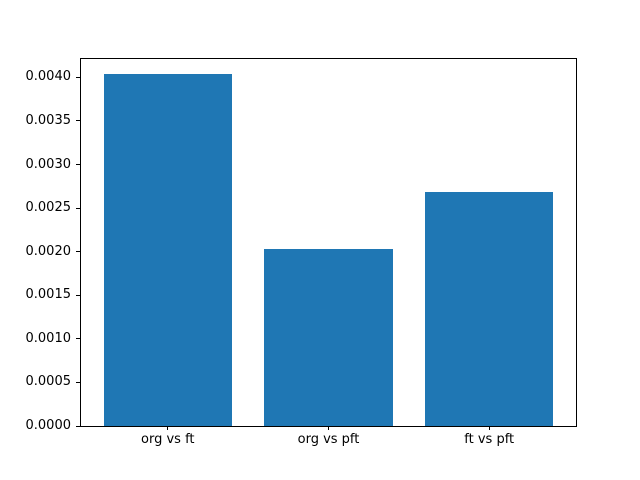 The height and width of the screenshot is (480, 640). Describe the element at coordinates (48, 77) in the screenshot. I see `y-axis-tick-label: 0.0040` at that location.